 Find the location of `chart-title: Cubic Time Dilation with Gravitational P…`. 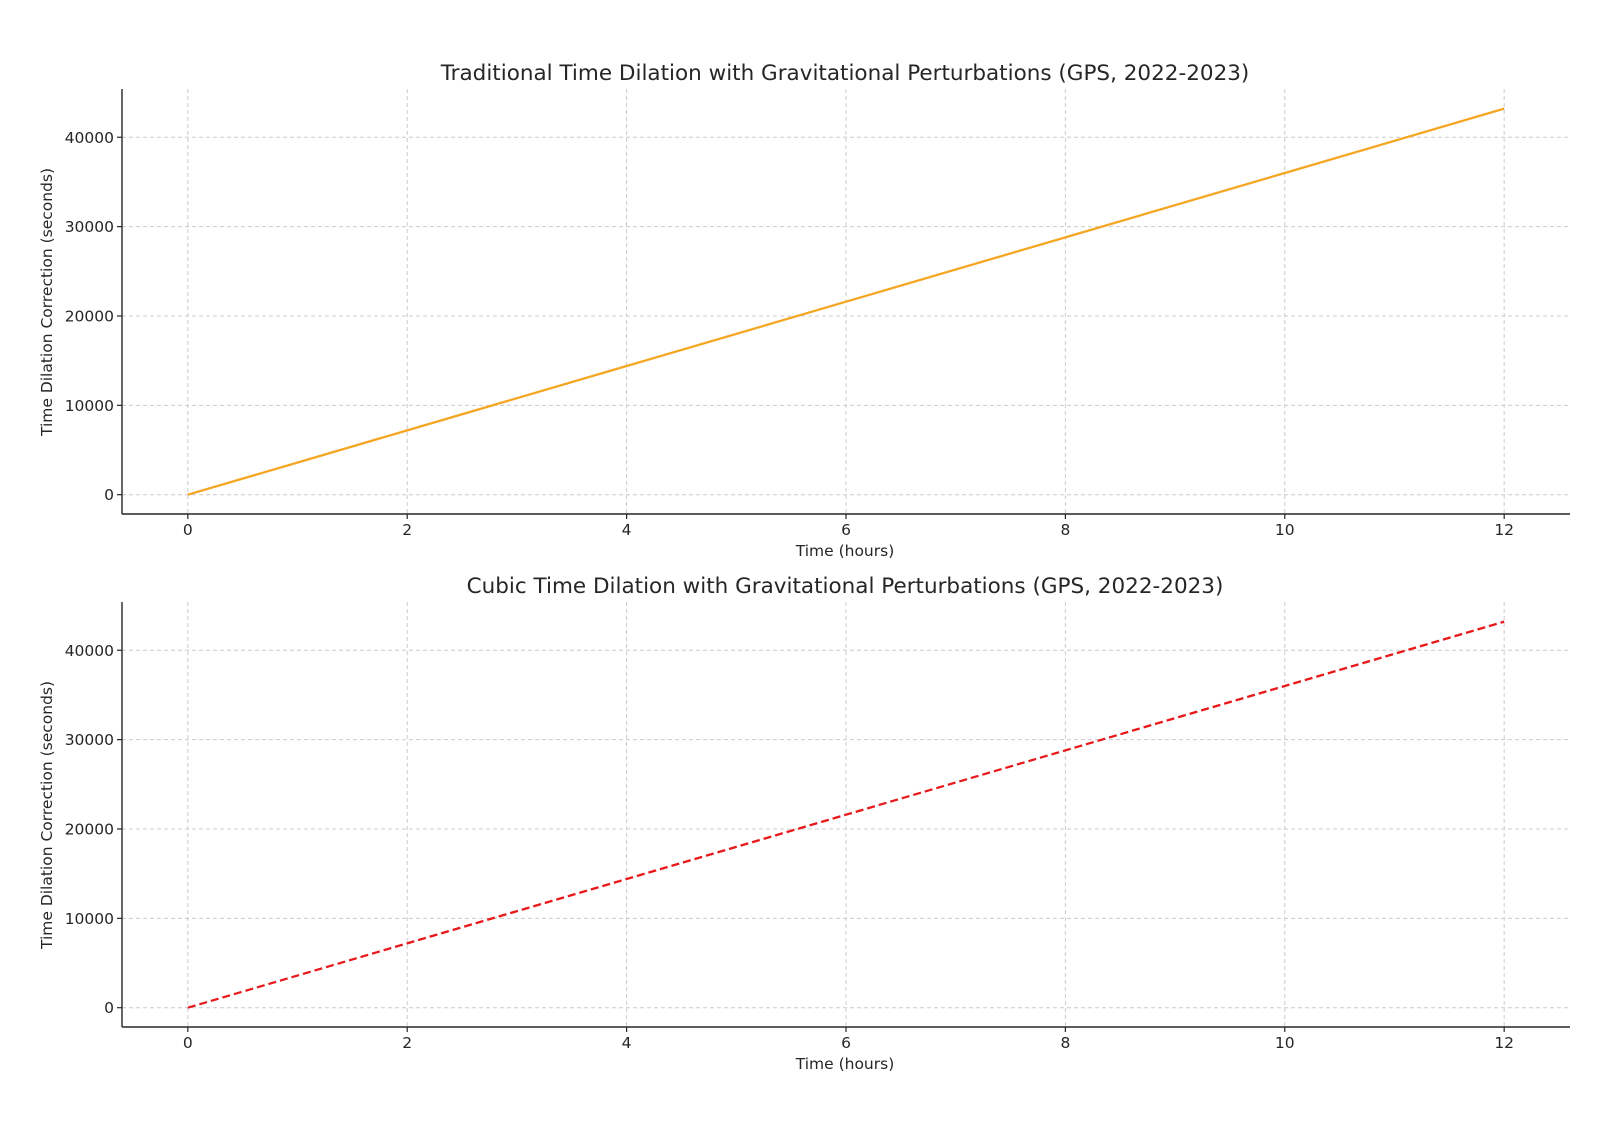

chart-title: Cubic Time Dilation with Gravitational P… is located at coordinates (845, 586).